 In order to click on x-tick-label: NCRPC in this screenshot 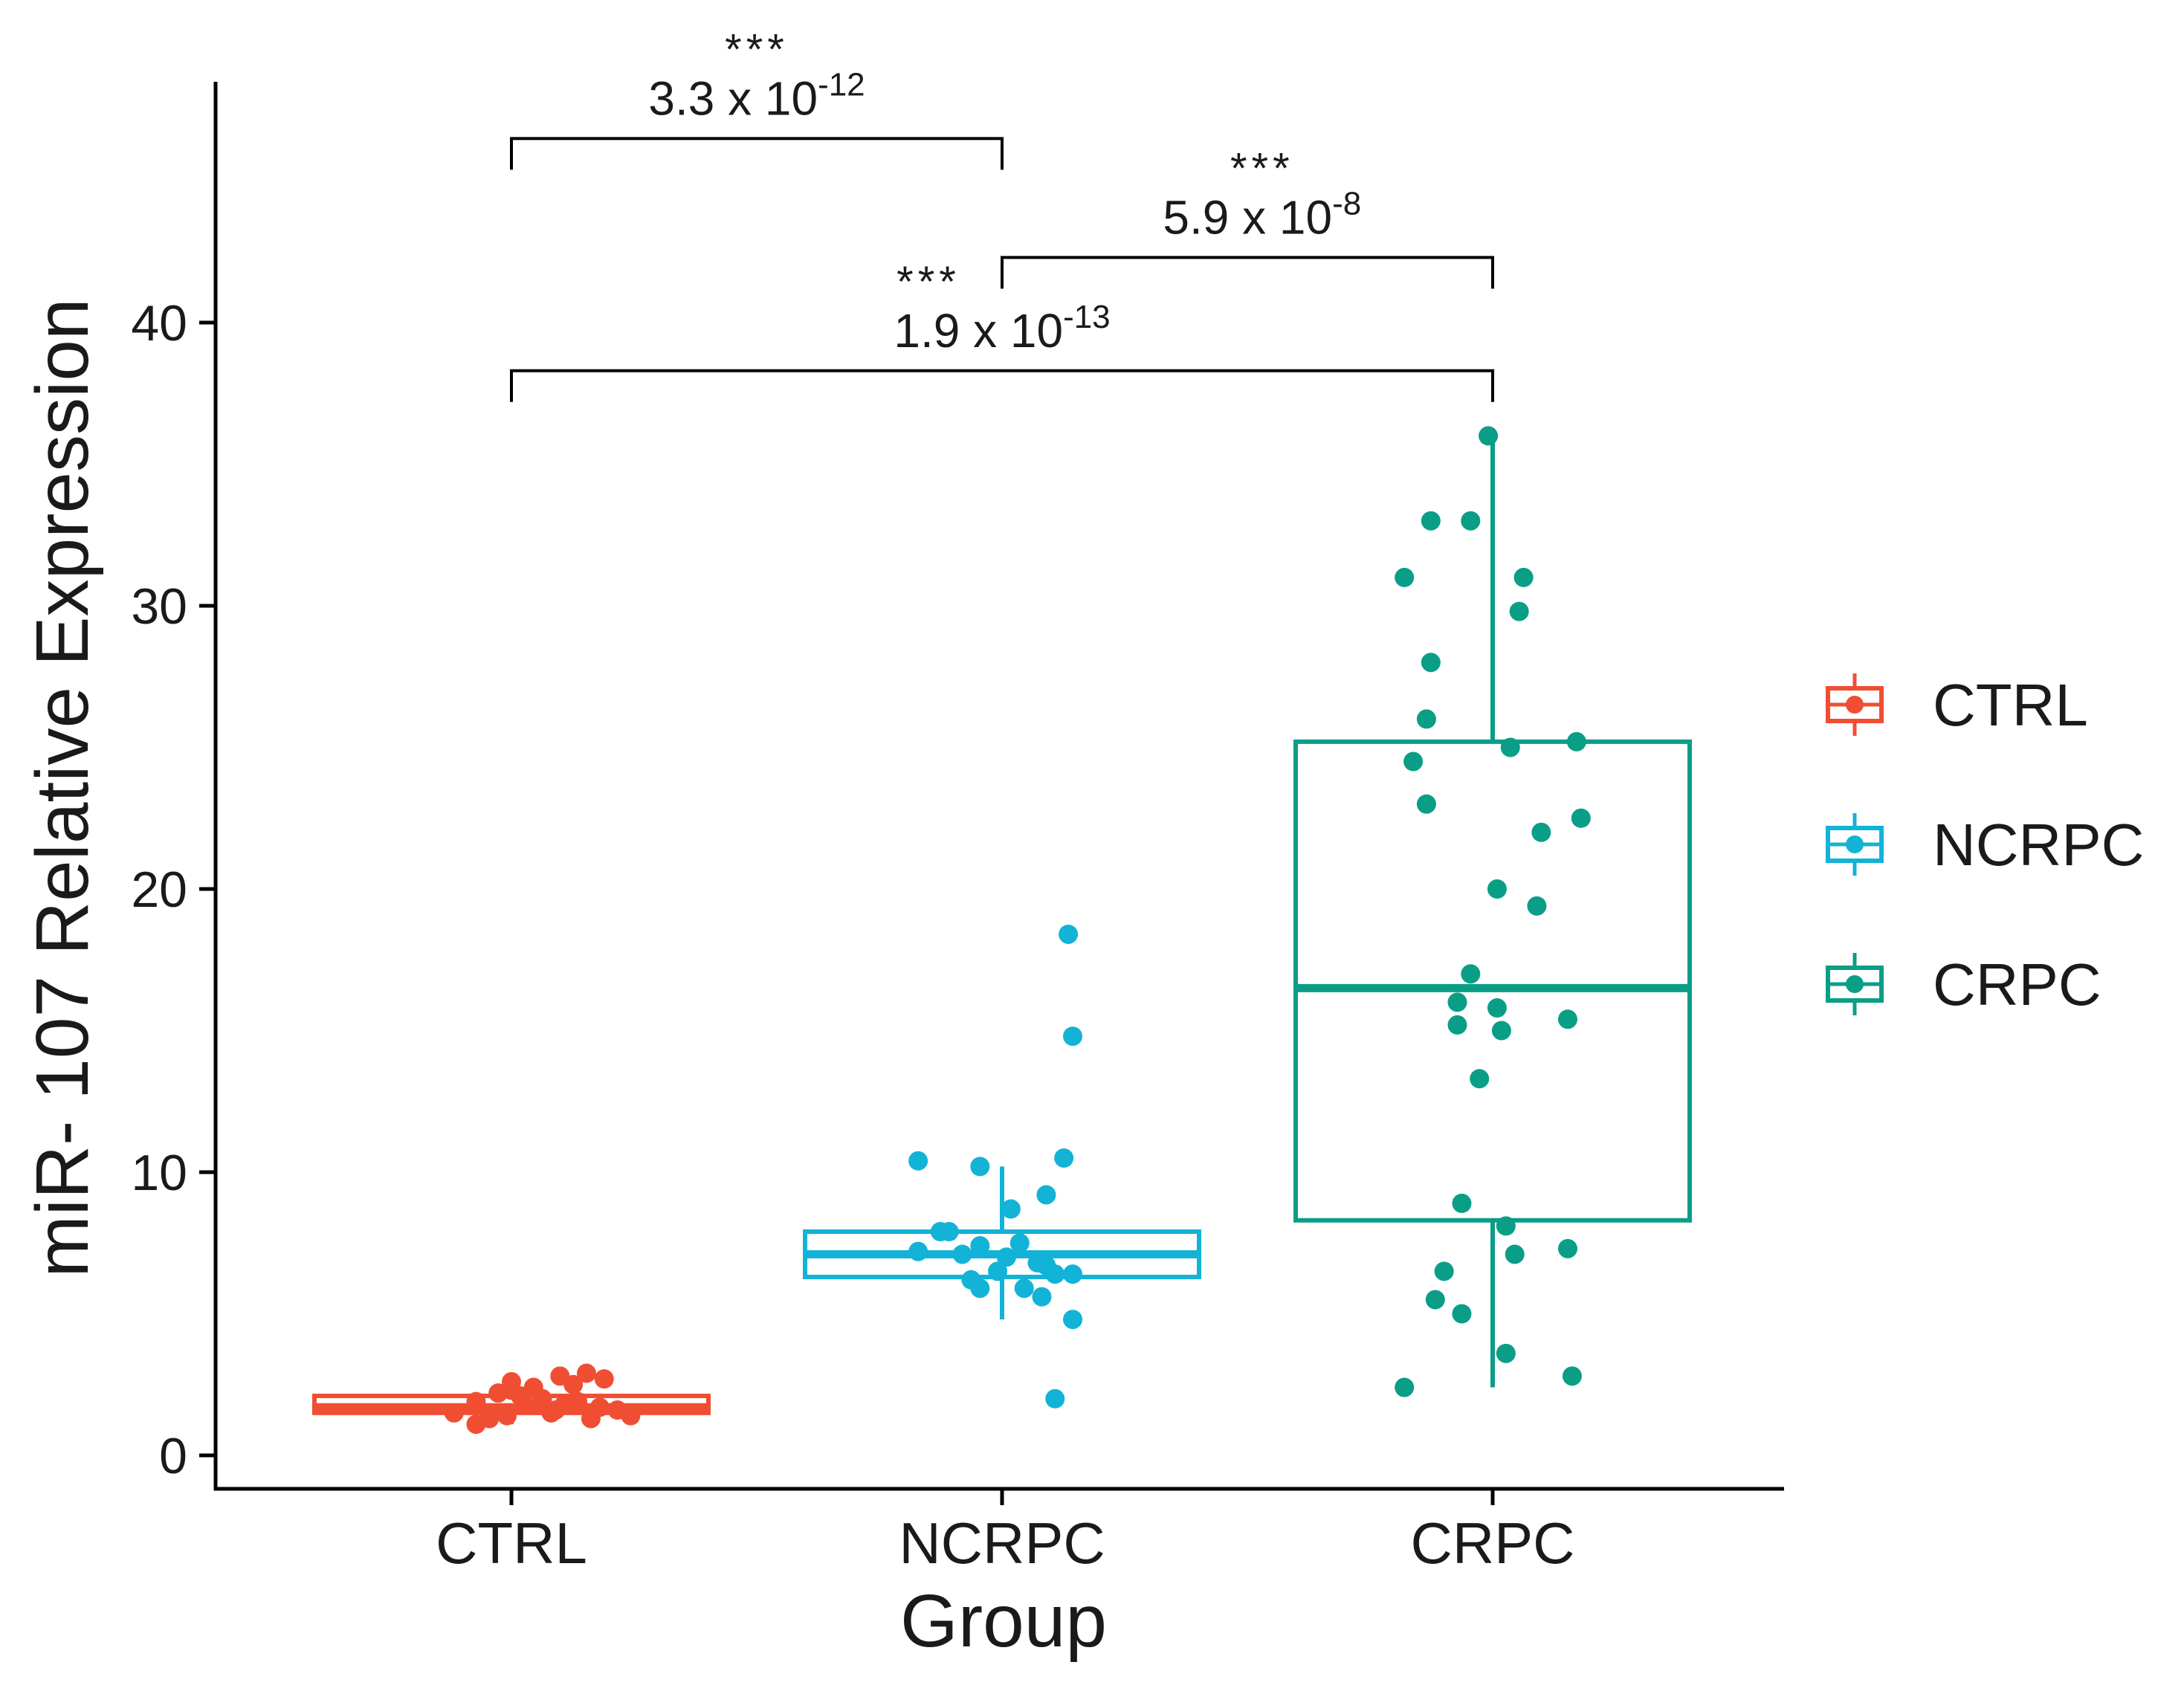, I will do `click(1002, 1543)`.